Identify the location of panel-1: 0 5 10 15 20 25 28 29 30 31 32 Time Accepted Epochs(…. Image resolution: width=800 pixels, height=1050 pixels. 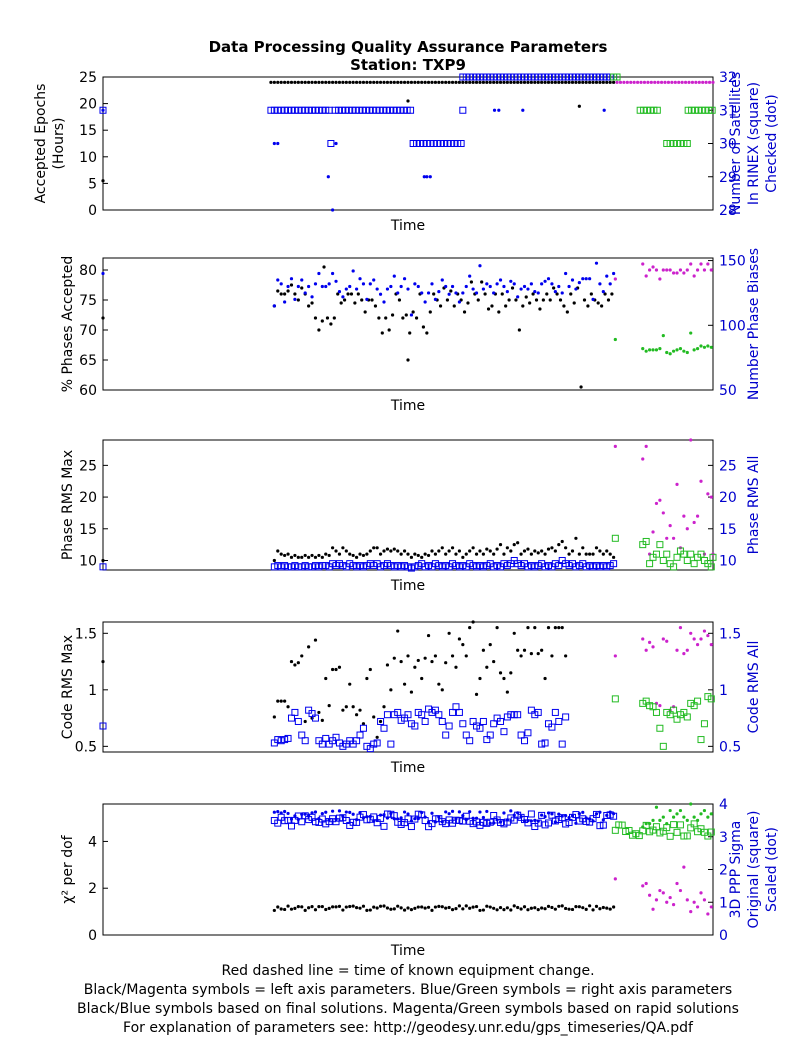
(406, 152).